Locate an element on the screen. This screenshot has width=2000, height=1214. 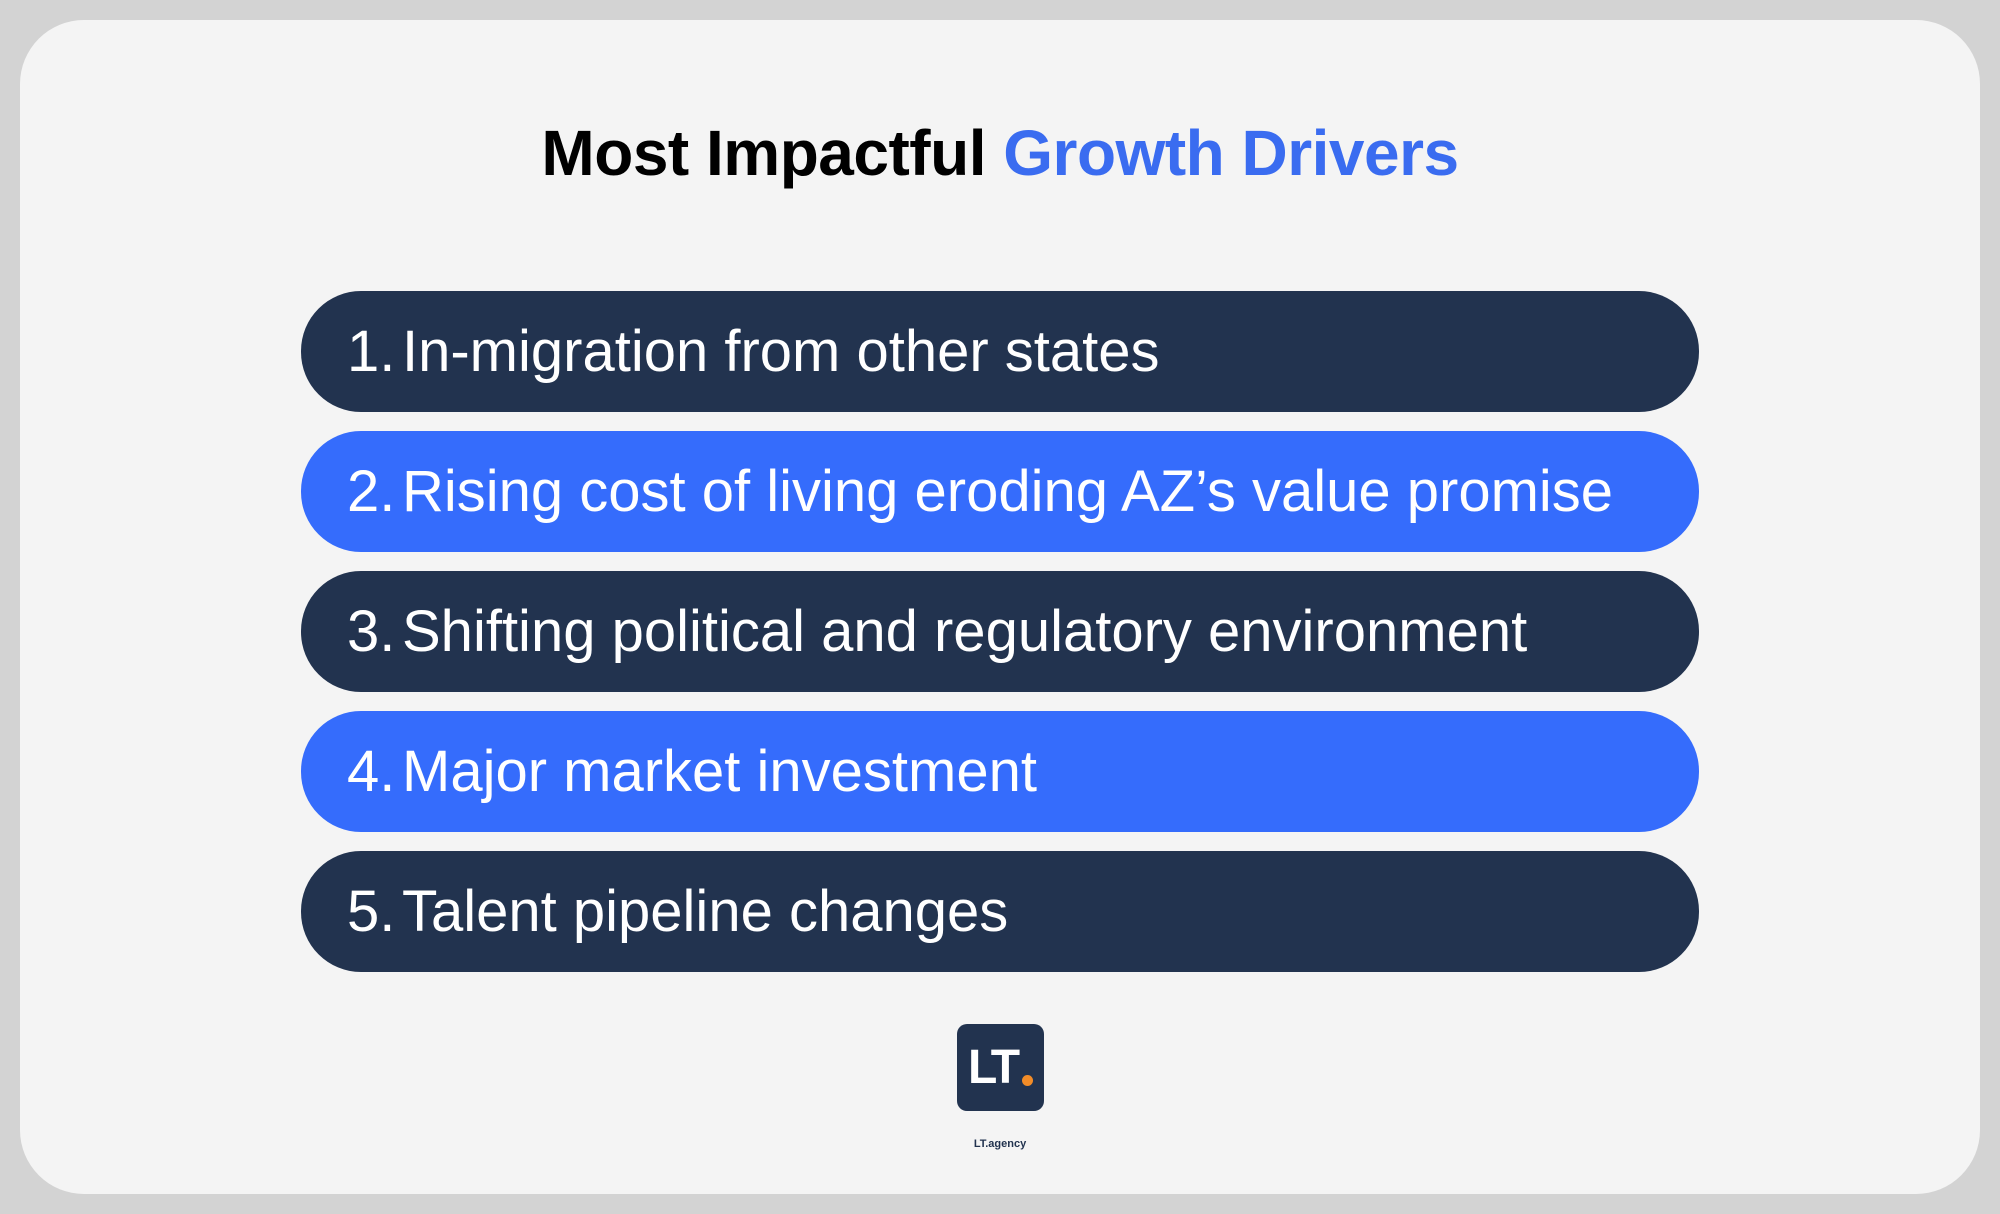
item-text: In-migration from other states is located at coordinates (781, 351).